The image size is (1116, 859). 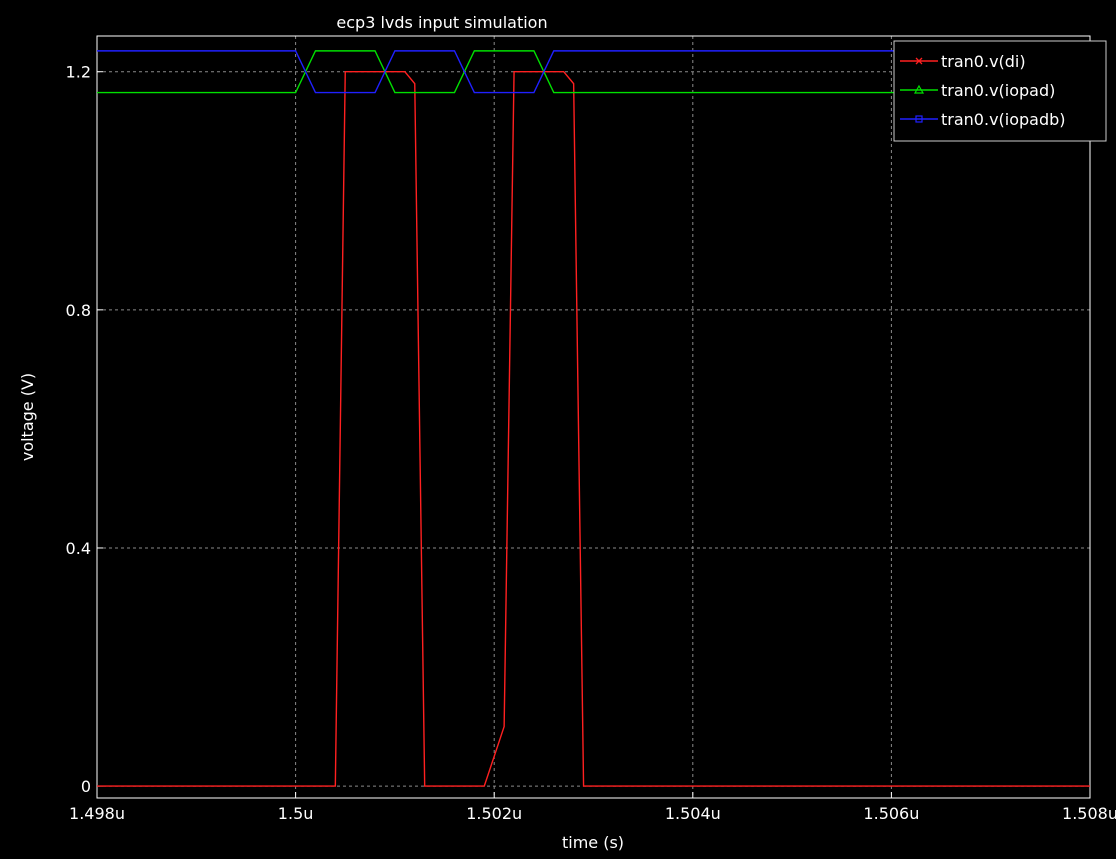 What do you see at coordinates (78, 72) in the screenshot?
I see `y-tick-label: 1.2` at bounding box center [78, 72].